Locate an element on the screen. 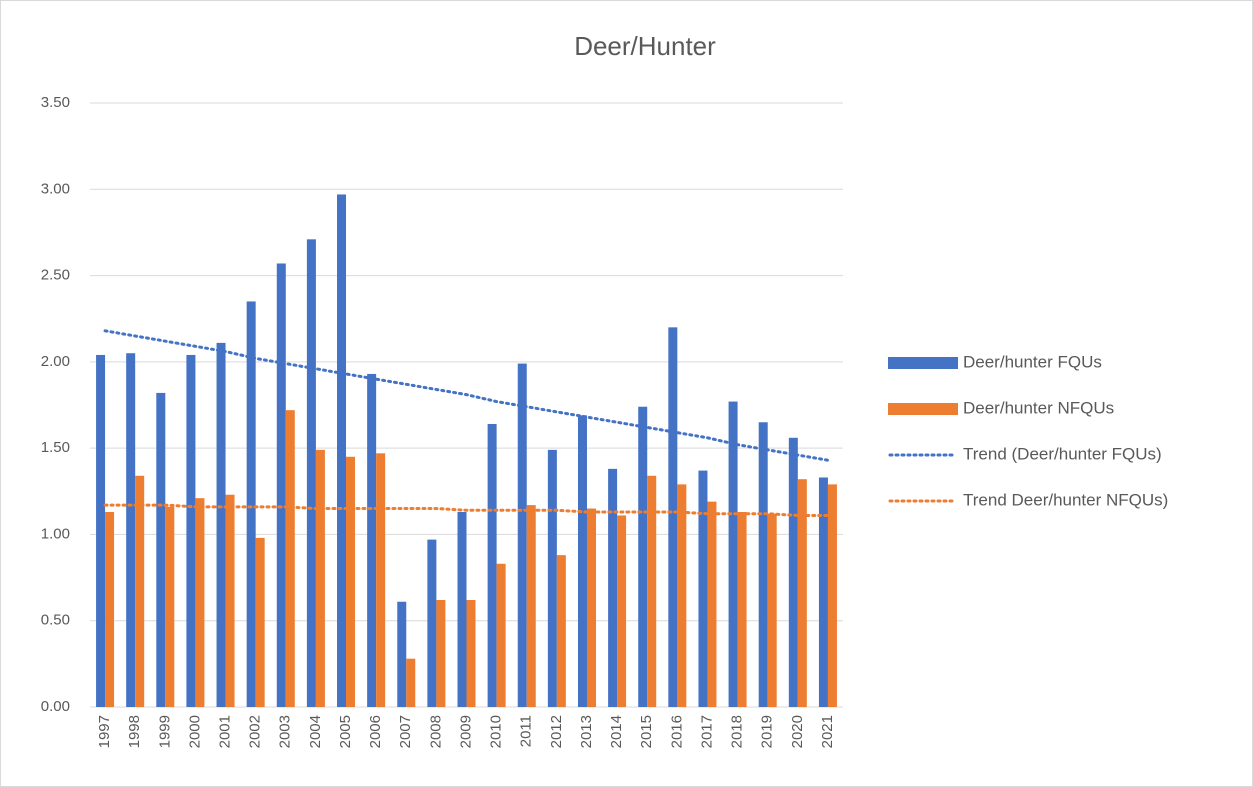  x-tick-label: 2004 is located at coordinates (315, 731).